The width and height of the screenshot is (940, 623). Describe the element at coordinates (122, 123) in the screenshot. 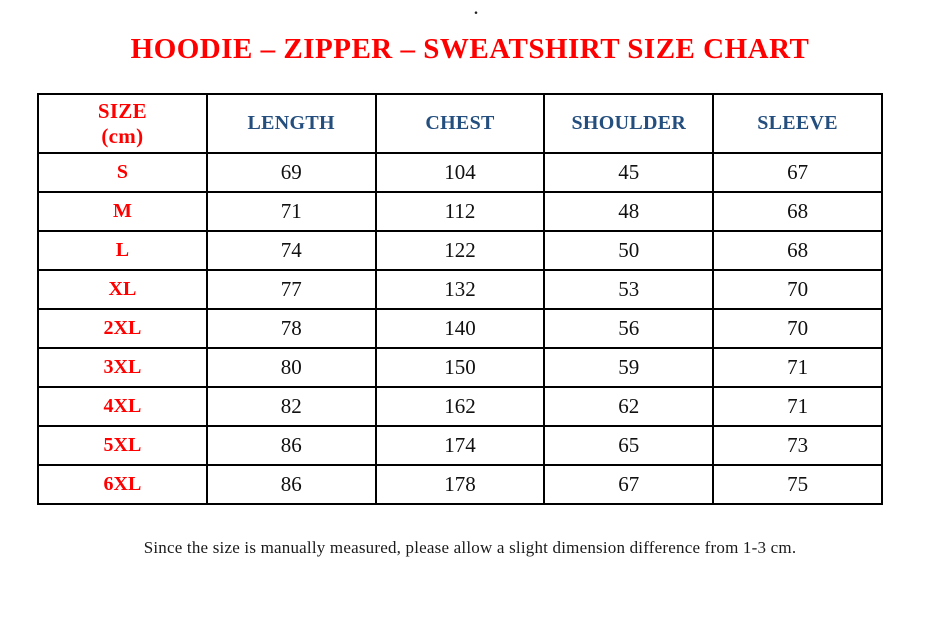

I see `header-size-cm: SIZE (cm)` at that location.